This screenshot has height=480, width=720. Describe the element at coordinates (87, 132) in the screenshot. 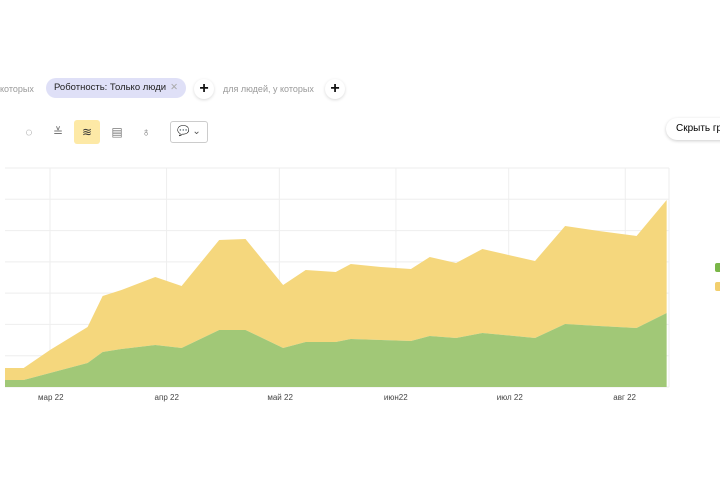

I see `stacked-area-icon: ≋` at that location.